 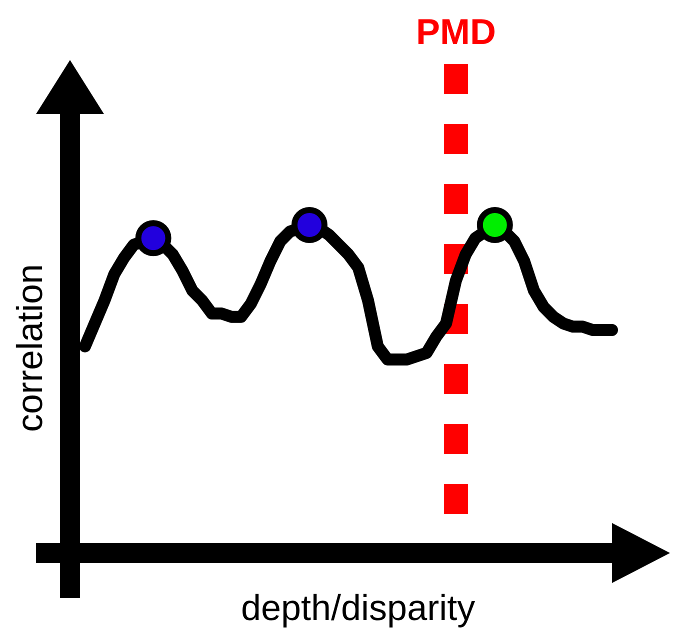 I want to click on text: PMD, so click(x=456, y=31).